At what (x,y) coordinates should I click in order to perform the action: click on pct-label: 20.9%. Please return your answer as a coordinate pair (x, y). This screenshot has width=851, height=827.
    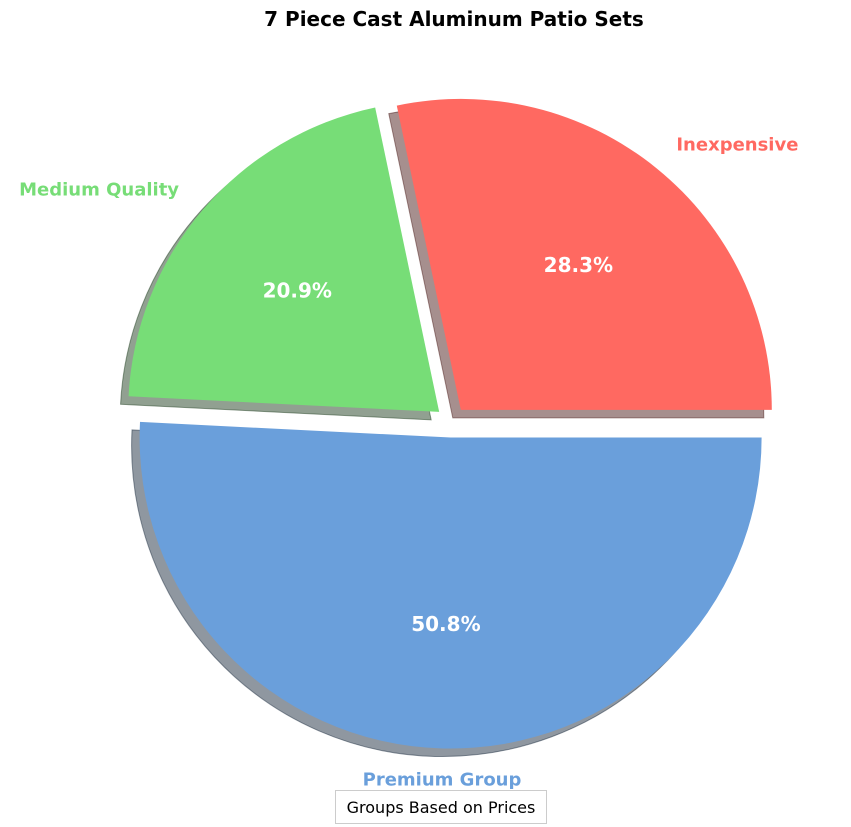
    Looking at the image, I should click on (297, 291).